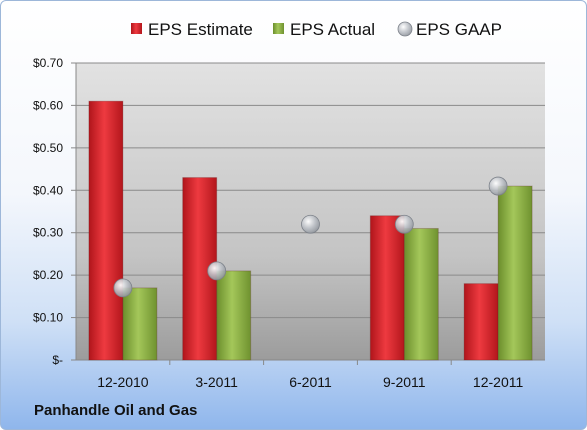 Image resolution: width=587 pixels, height=430 pixels. Describe the element at coordinates (404, 382) in the screenshot. I see `x-tick-label: 9-2011` at that location.